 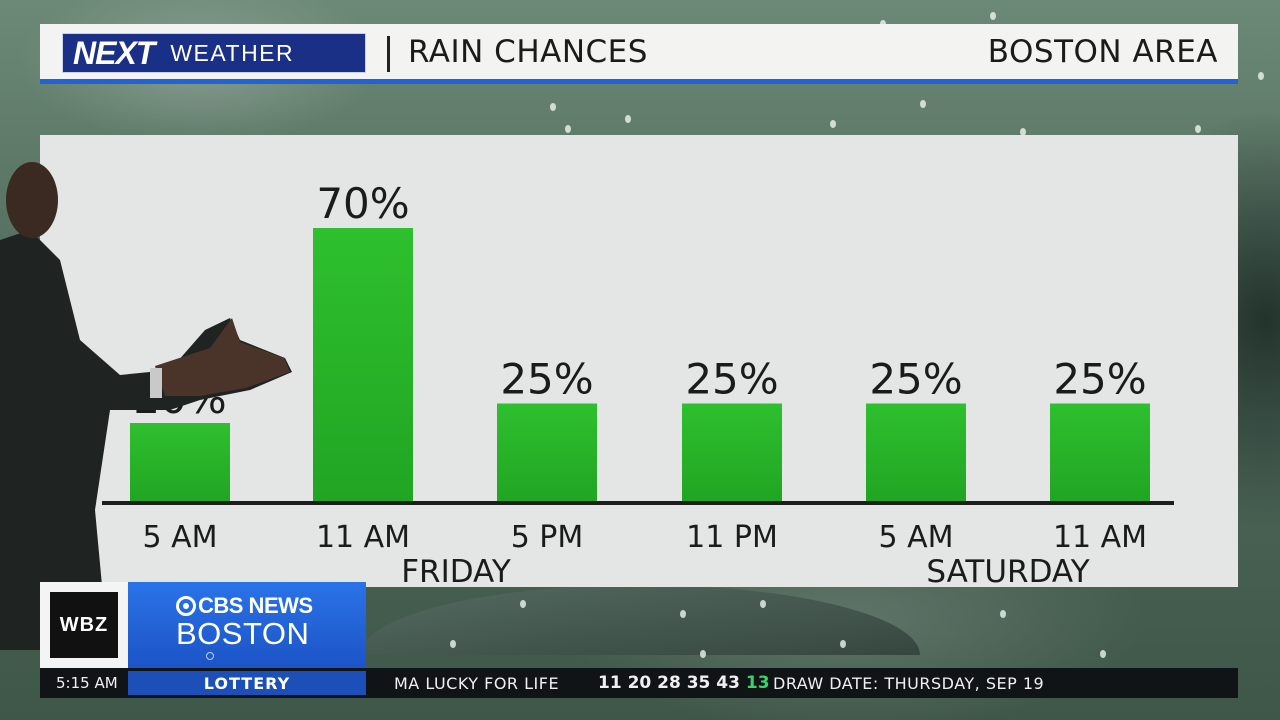 I want to click on wbz-label: WBZ, so click(x=84, y=625).